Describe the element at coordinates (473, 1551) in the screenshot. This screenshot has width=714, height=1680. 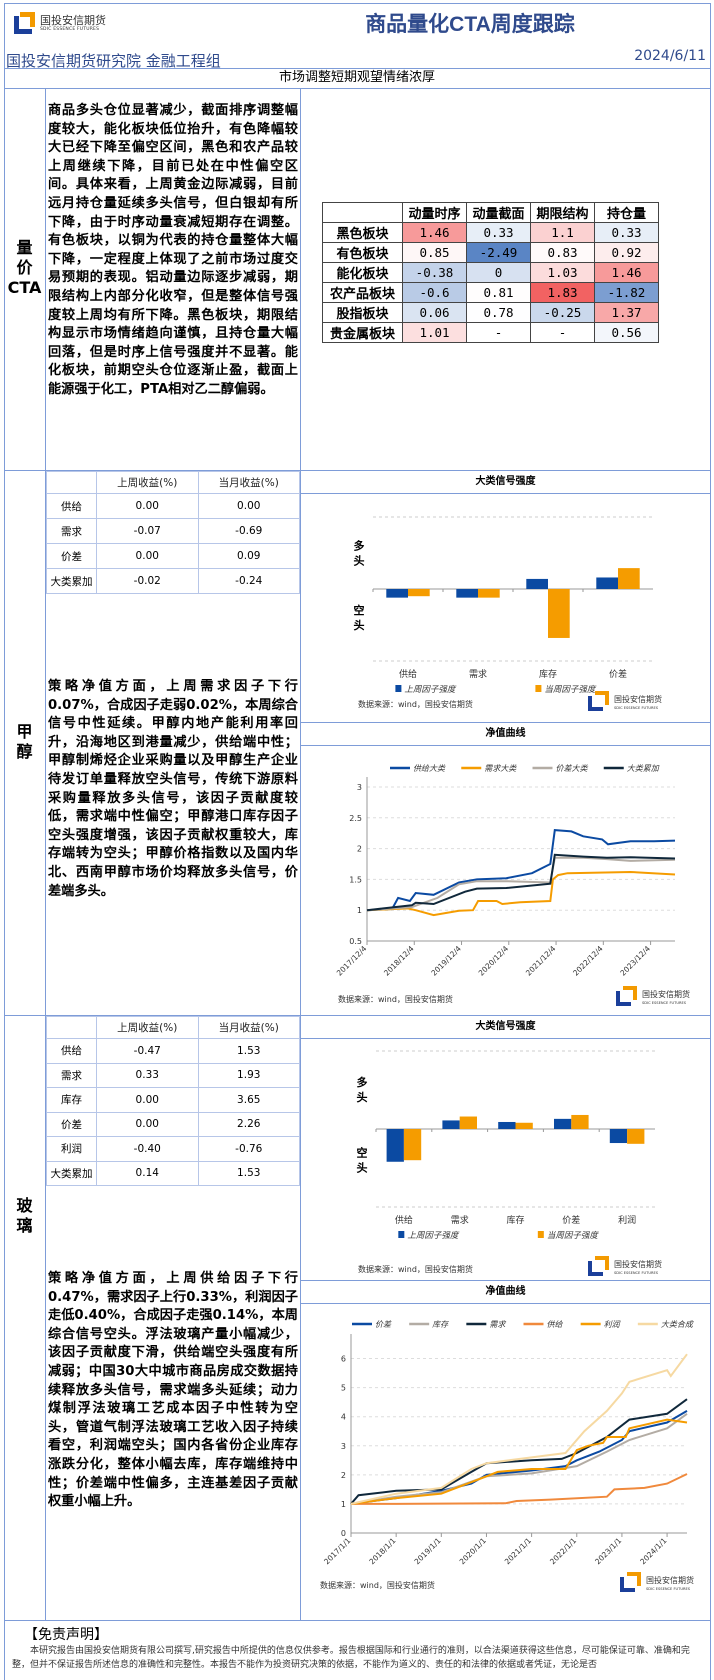
I see `x-tick-label: 2020/1/1` at that location.